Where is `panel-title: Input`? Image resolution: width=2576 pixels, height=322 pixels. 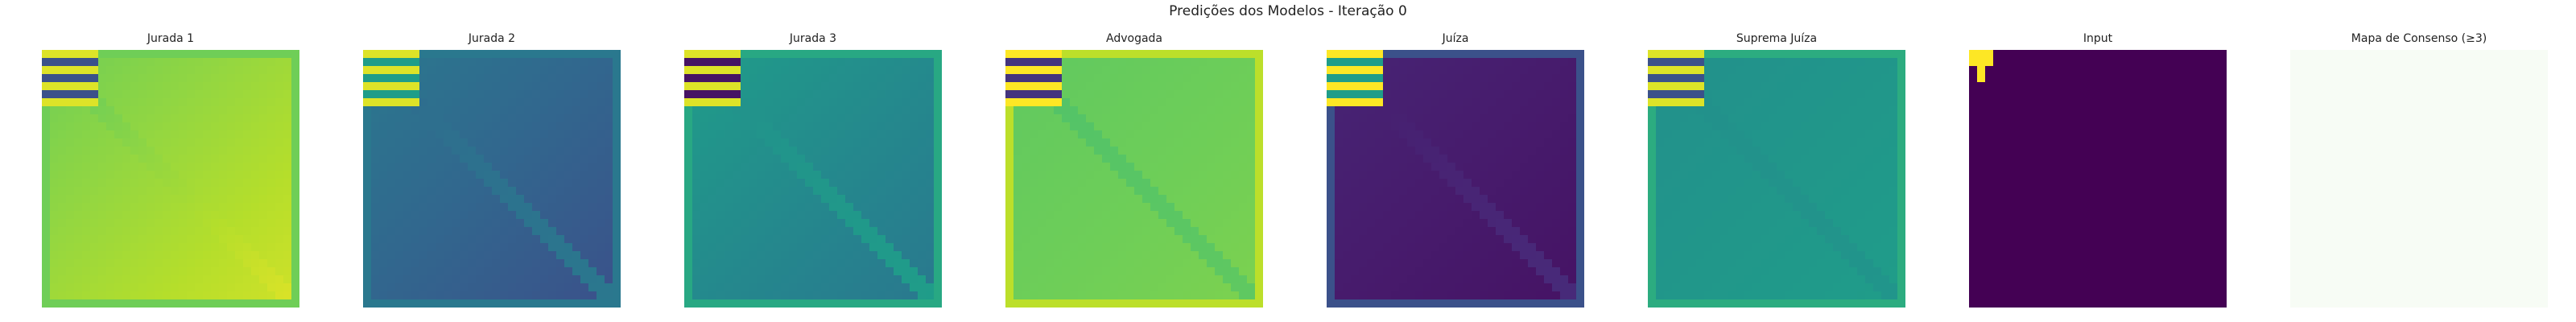 panel-title: Input is located at coordinates (2098, 38).